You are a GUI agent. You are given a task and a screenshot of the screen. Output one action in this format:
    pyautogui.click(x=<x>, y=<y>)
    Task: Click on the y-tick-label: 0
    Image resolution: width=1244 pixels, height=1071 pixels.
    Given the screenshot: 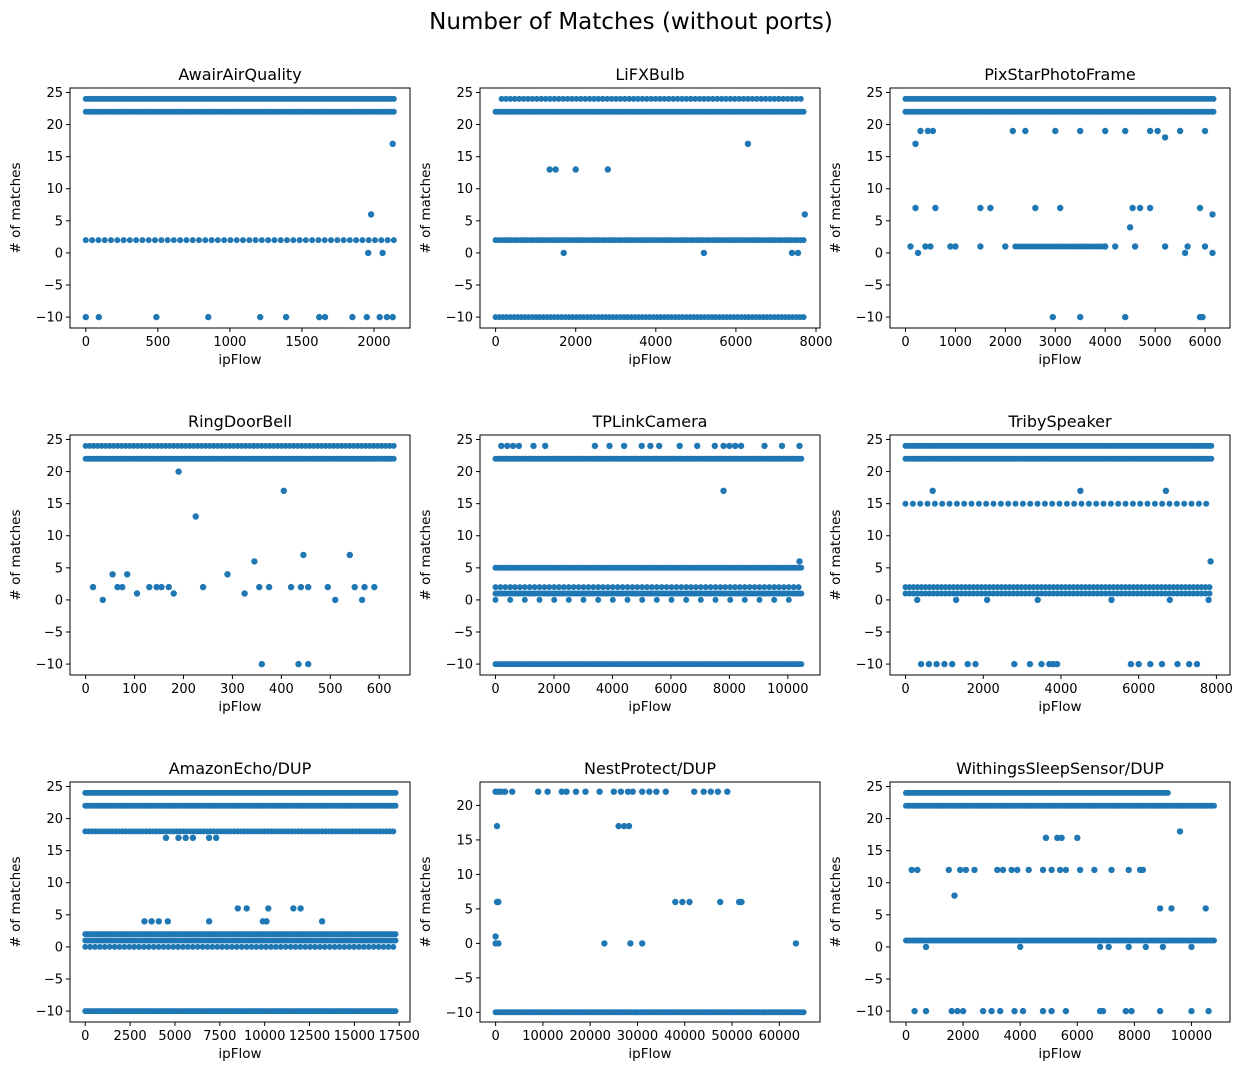 What is the action you would take?
    pyautogui.click(x=469, y=253)
    